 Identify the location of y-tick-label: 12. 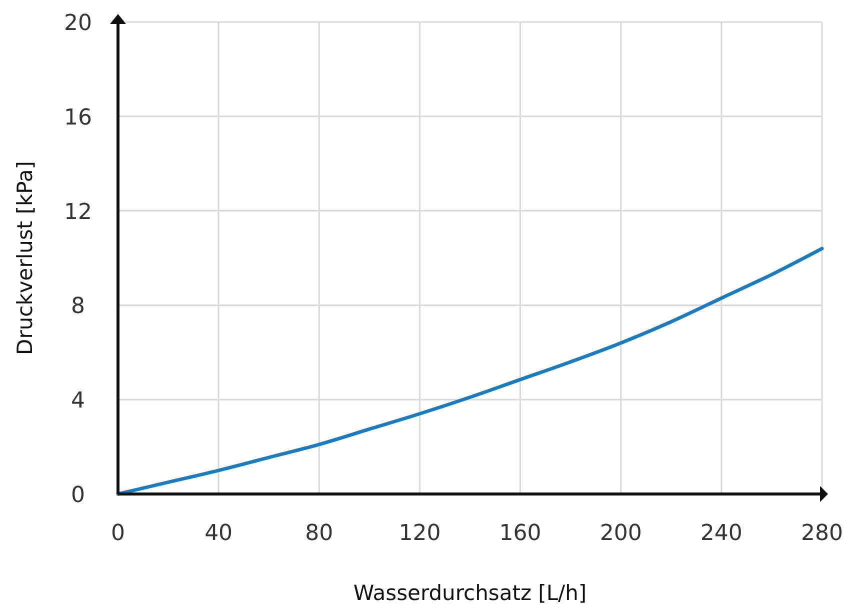
(78, 212).